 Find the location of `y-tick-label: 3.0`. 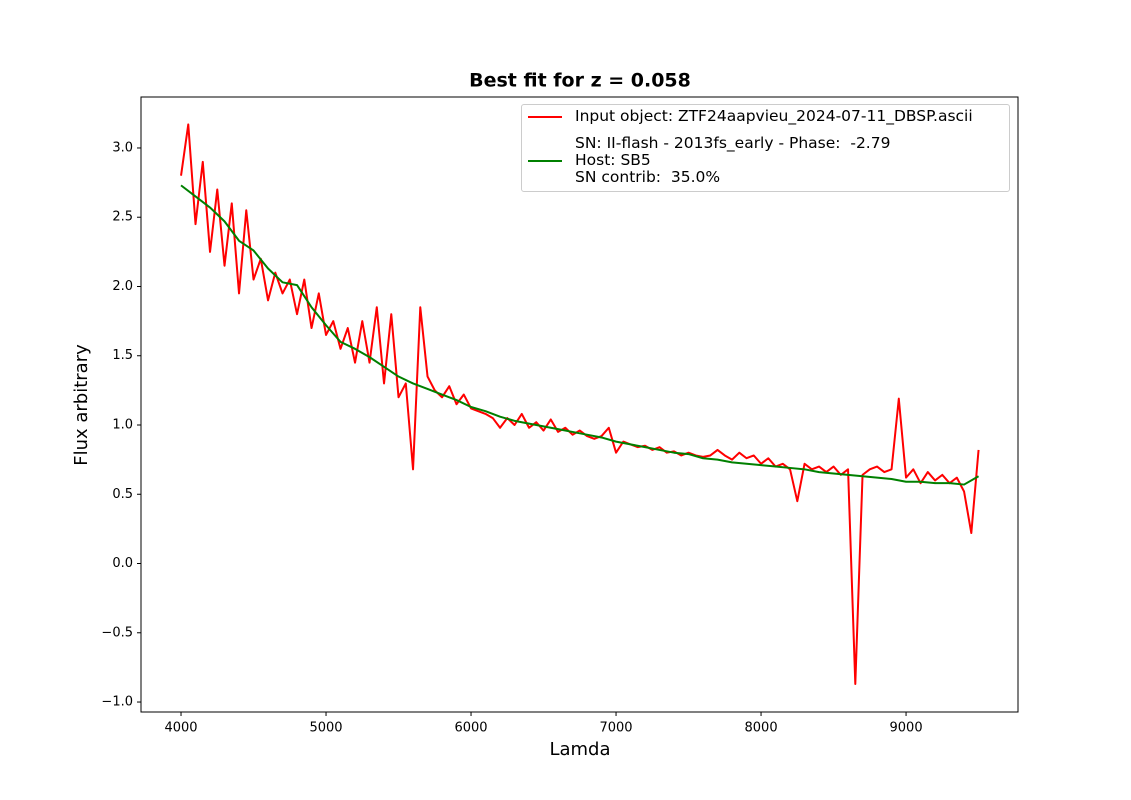

y-tick-label: 3.0 is located at coordinates (122, 147).